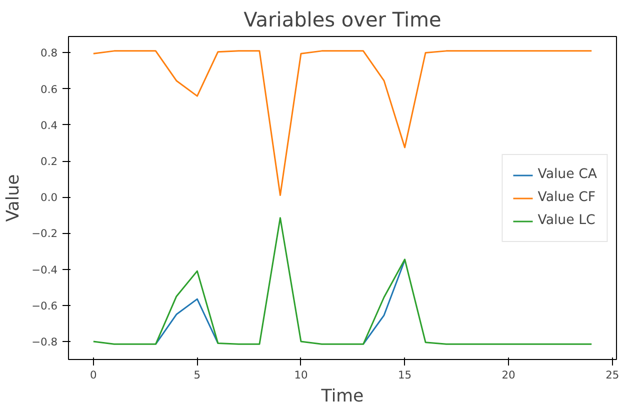  Describe the element at coordinates (45, 269) in the screenshot. I see `y-tick-label: −0.4` at that location.